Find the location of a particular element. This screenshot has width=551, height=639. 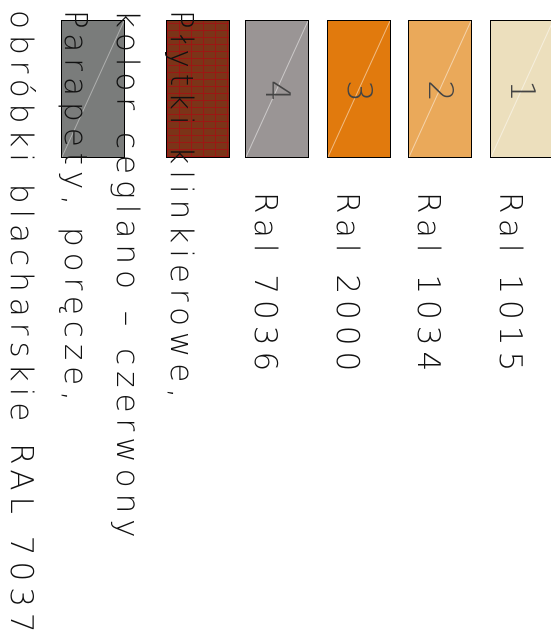

swatch-number: 4 is located at coordinates (277, 91).